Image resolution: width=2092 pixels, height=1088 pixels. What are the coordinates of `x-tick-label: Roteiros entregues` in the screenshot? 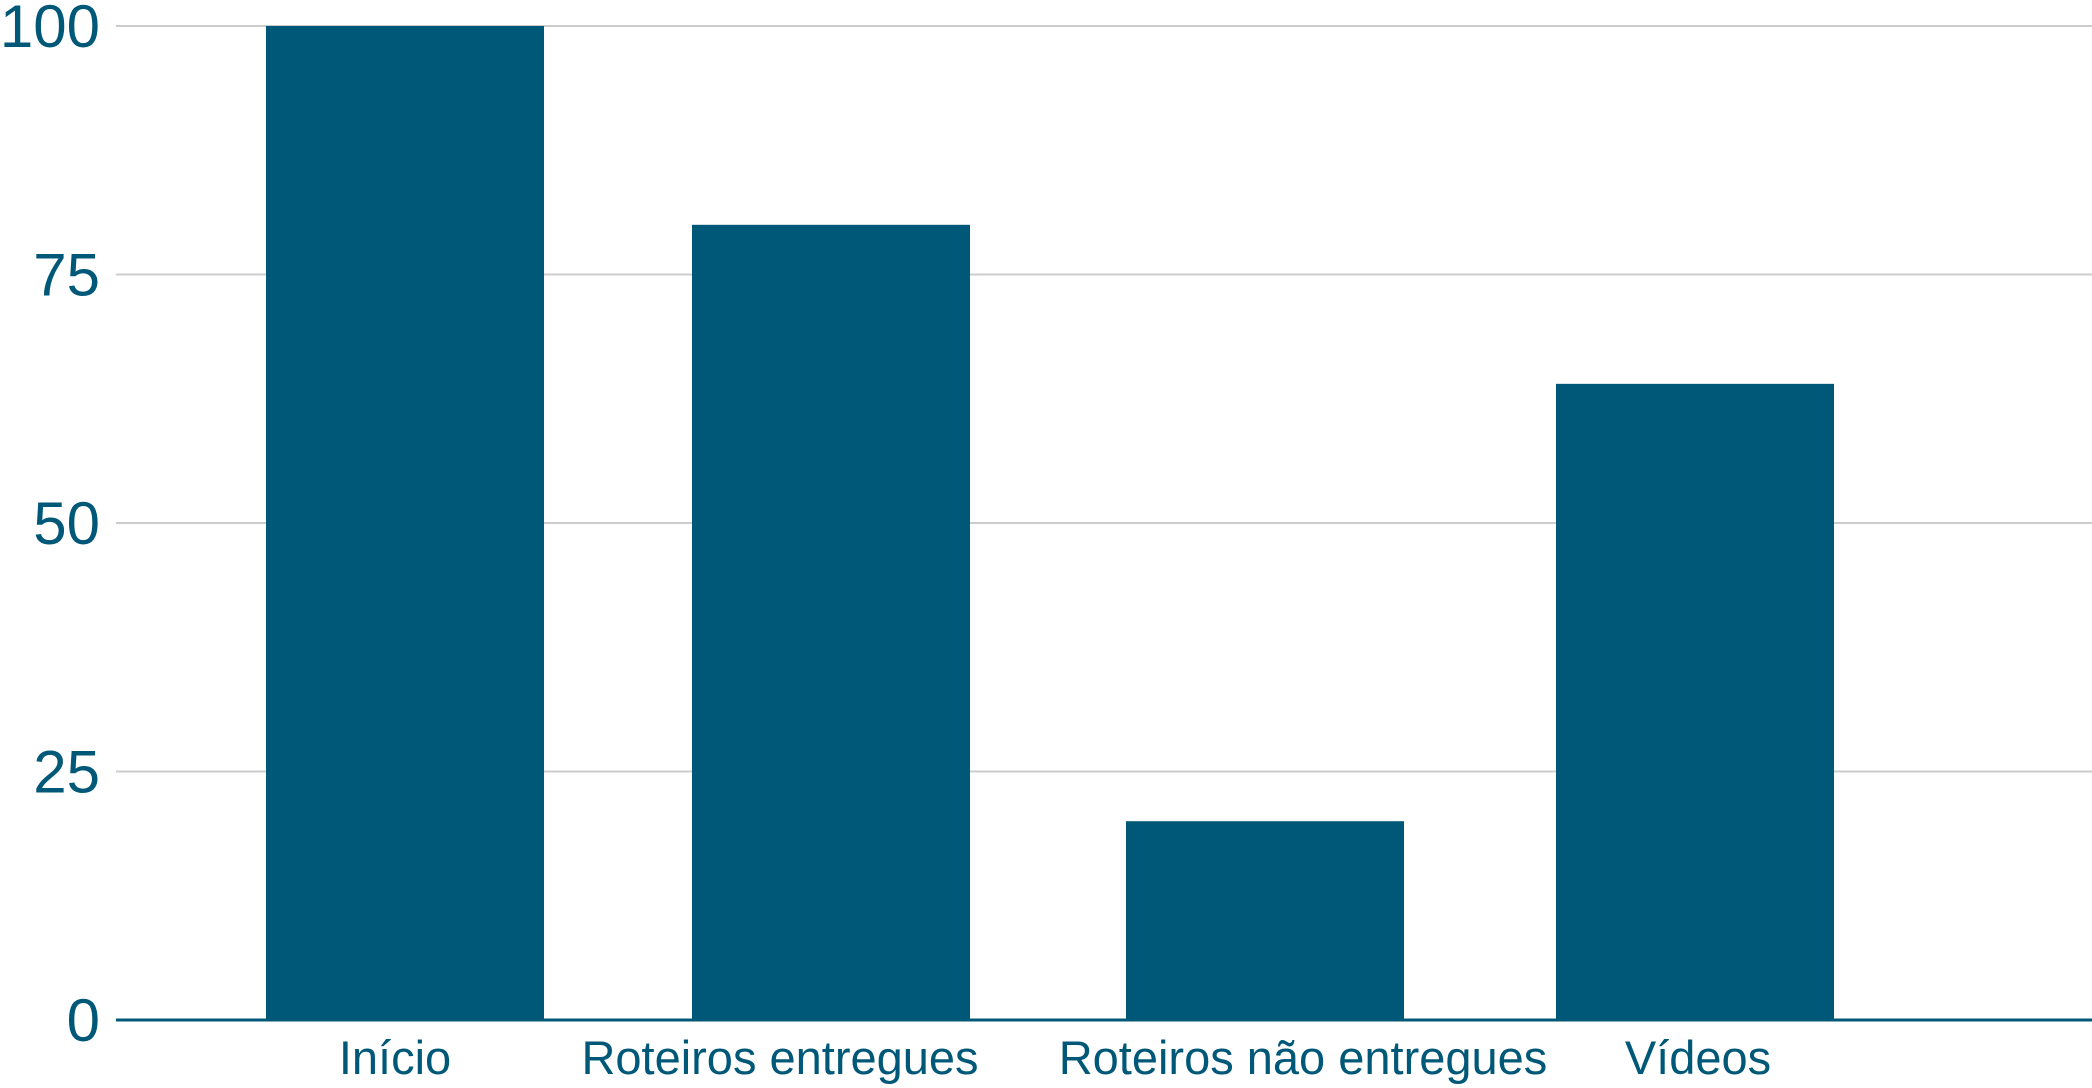 It's located at (779, 1057).